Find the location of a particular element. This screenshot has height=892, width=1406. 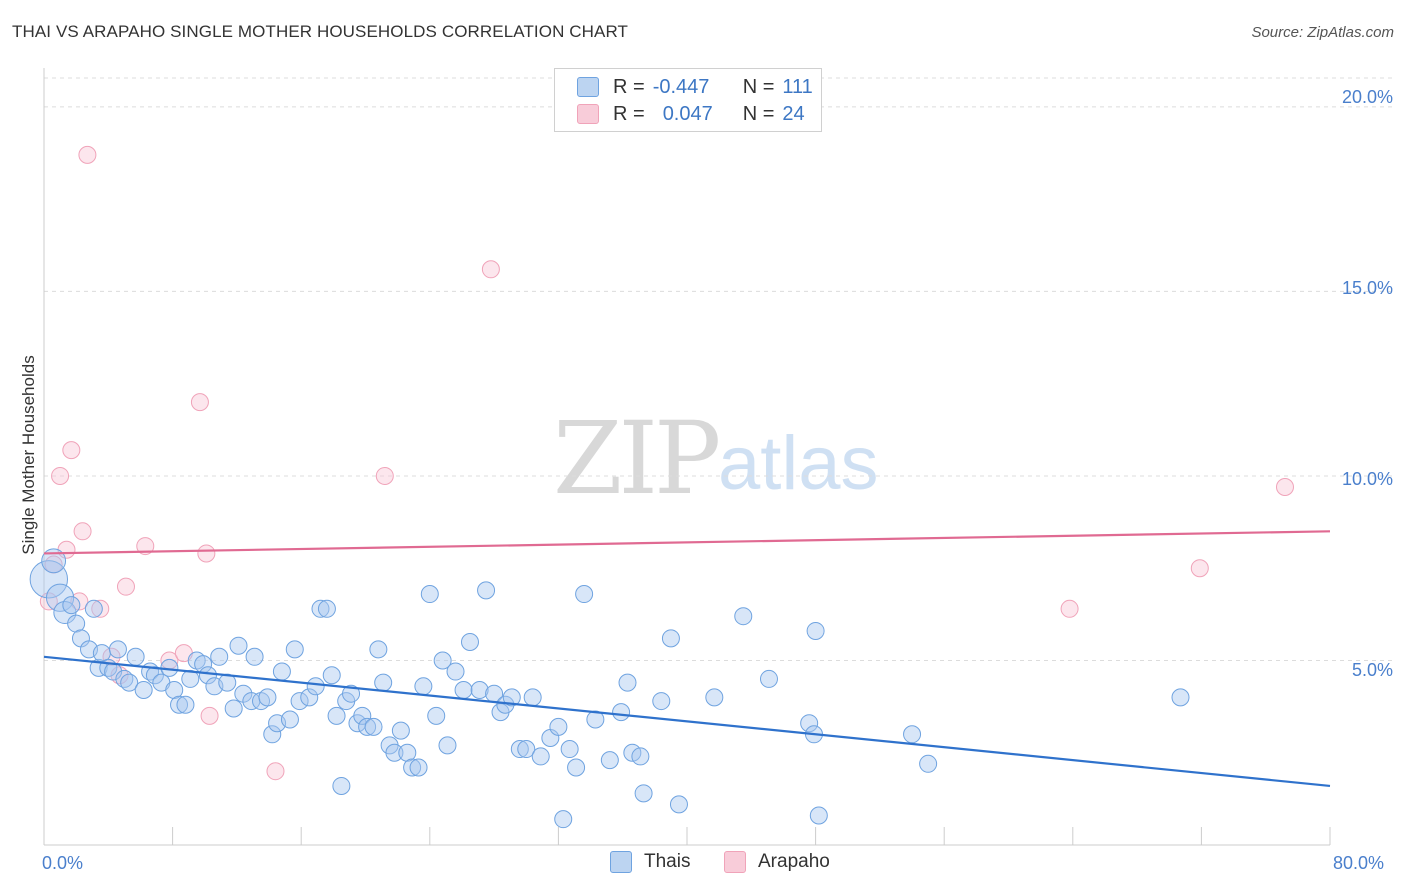

legend-label-arapaho: Arapaho is located at coordinates (794, 861).